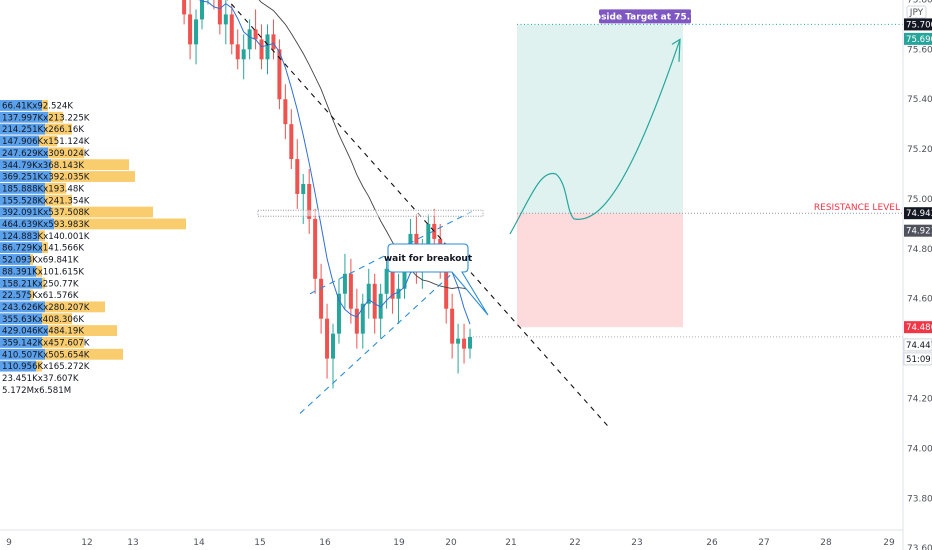 Image resolution: width=932 pixels, height=550 pixels. Describe the element at coordinates (644, 17) in the screenshot. I see `target-tag-text: Upside Target at 75.70` at that location.